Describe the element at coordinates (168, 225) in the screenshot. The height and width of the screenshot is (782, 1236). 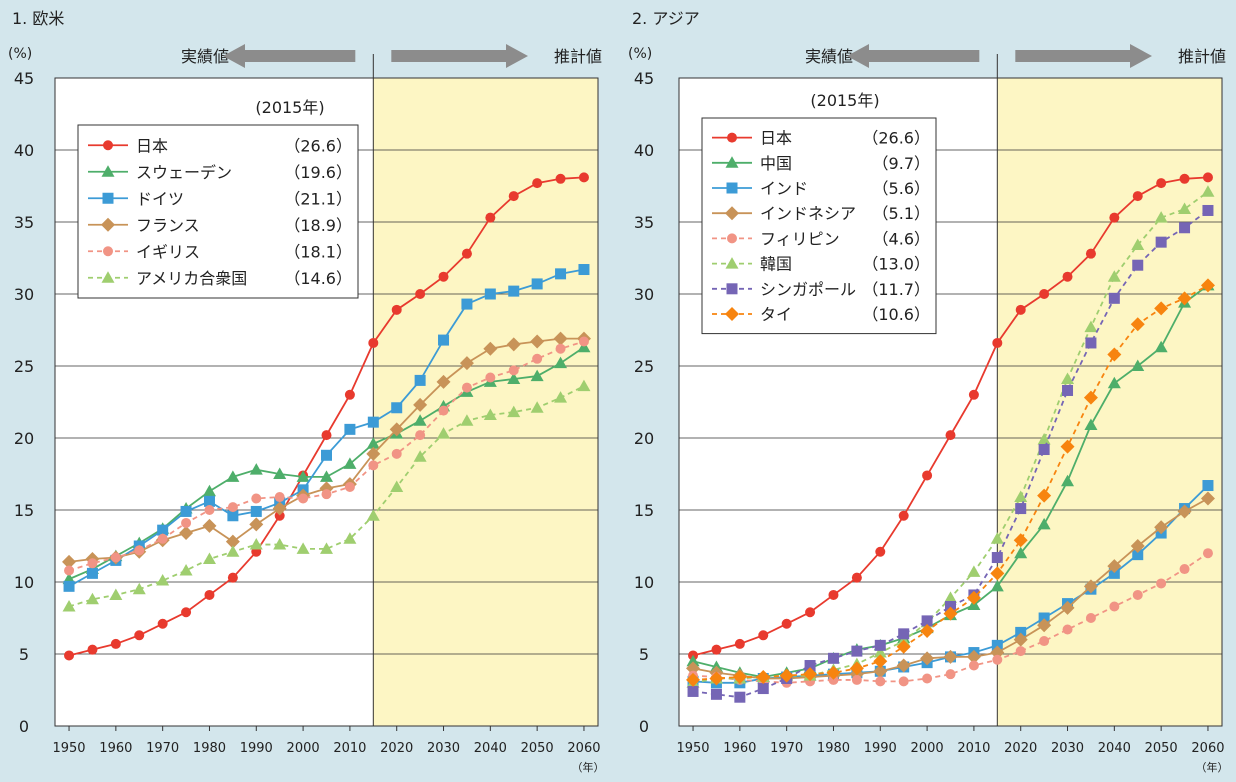
I see `legend-series-name: フランス` at that location.